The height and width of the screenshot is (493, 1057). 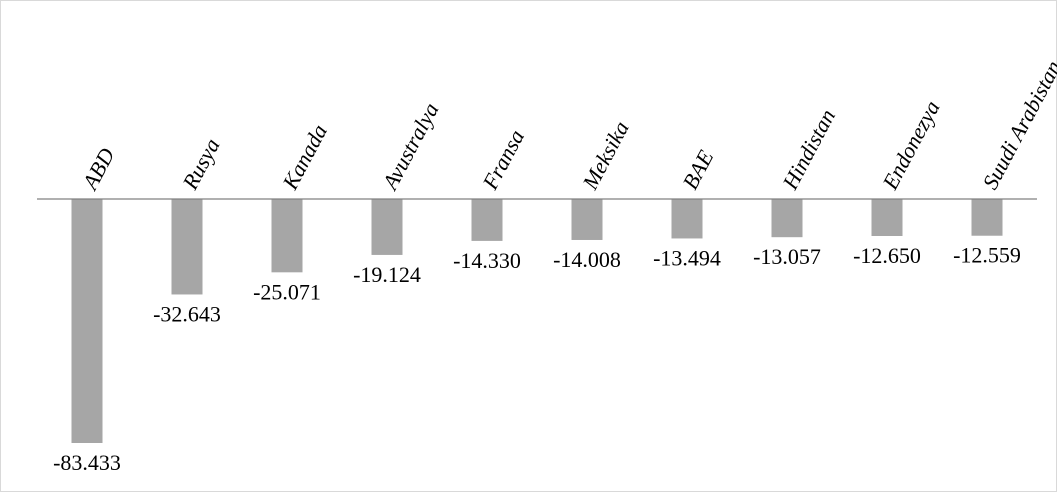 I want to click on category-label: BAE, so click(x=697, y=170).